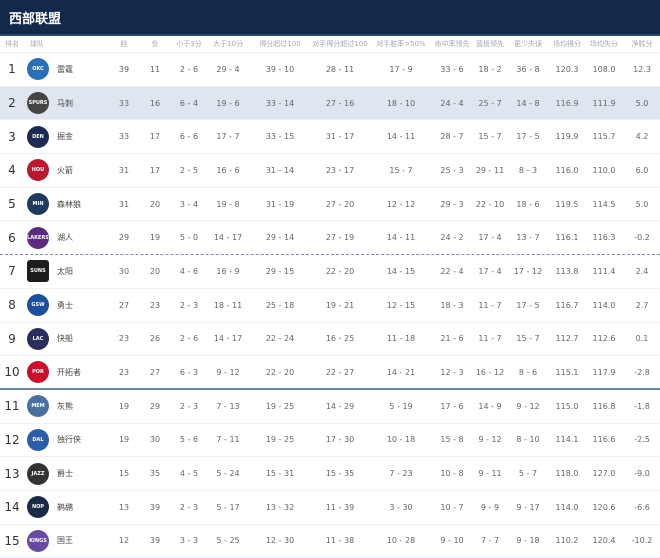  Describe the element at coordinates (155, 103) in the screenshot. I see `cell-losses: 16` at that location.